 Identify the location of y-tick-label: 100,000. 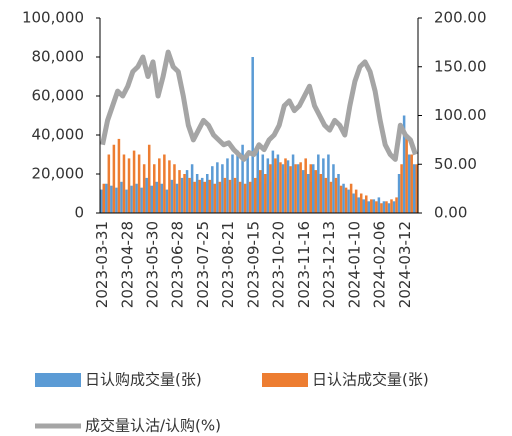
(53, 18).